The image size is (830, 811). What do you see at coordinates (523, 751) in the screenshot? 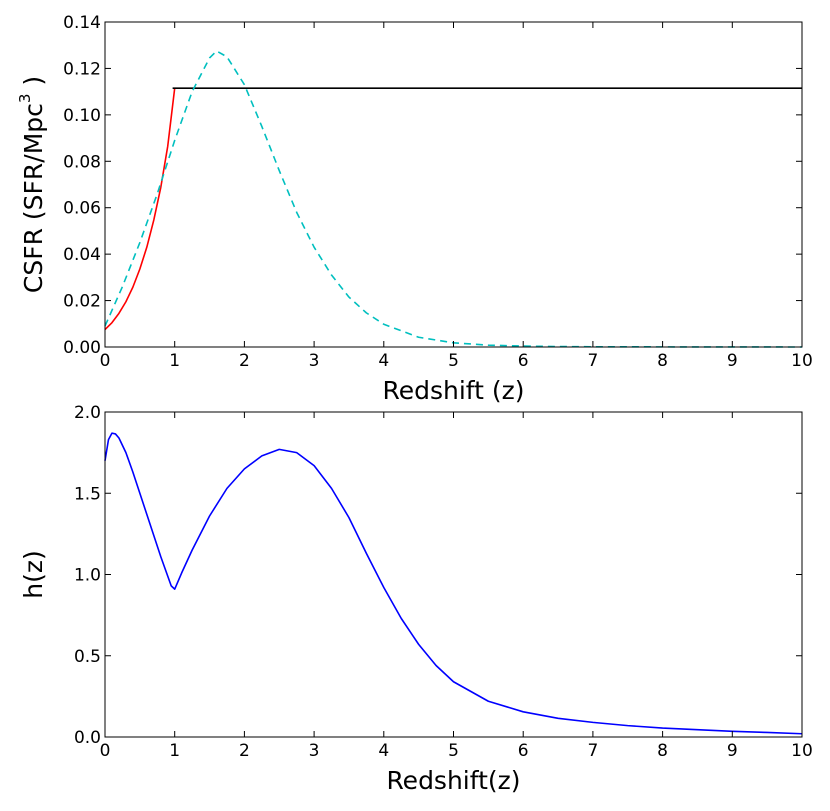
I see `hz-x-tick-label: 6` at bounding box center [523, 751].